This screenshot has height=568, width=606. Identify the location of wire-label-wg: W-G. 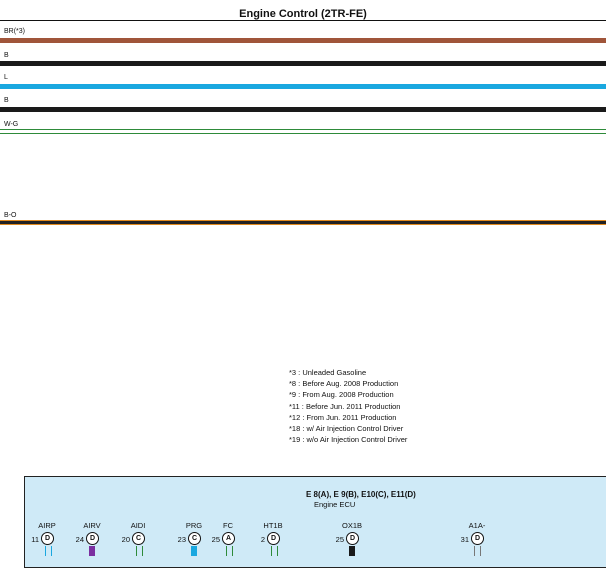
(11, 124).